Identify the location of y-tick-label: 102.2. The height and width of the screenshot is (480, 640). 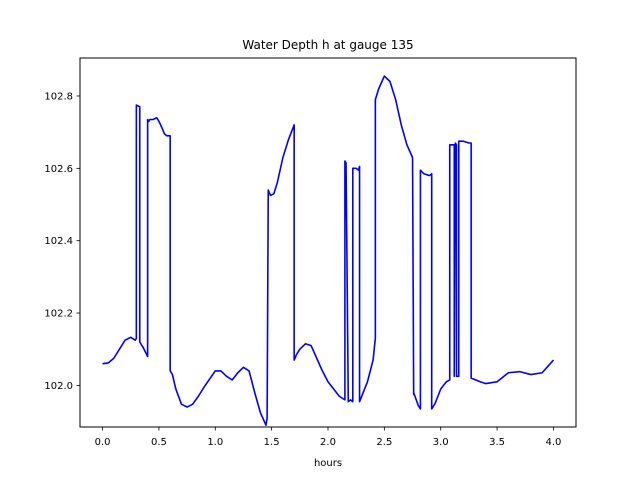
(58, 314).